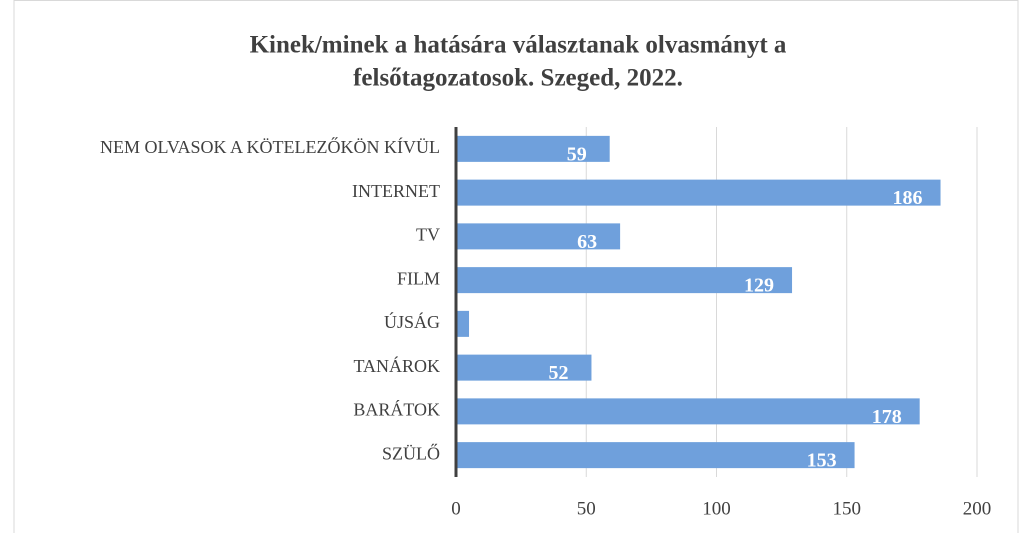 The image size is (1019, 533). Describe the element at coordinates (456, 508) in the screenshot. I see `x-tick-label: 0` at that location.